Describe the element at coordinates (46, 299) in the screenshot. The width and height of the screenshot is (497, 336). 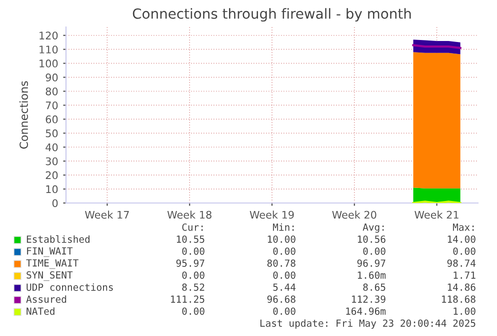
I see `legend-label: Assured` at that location.